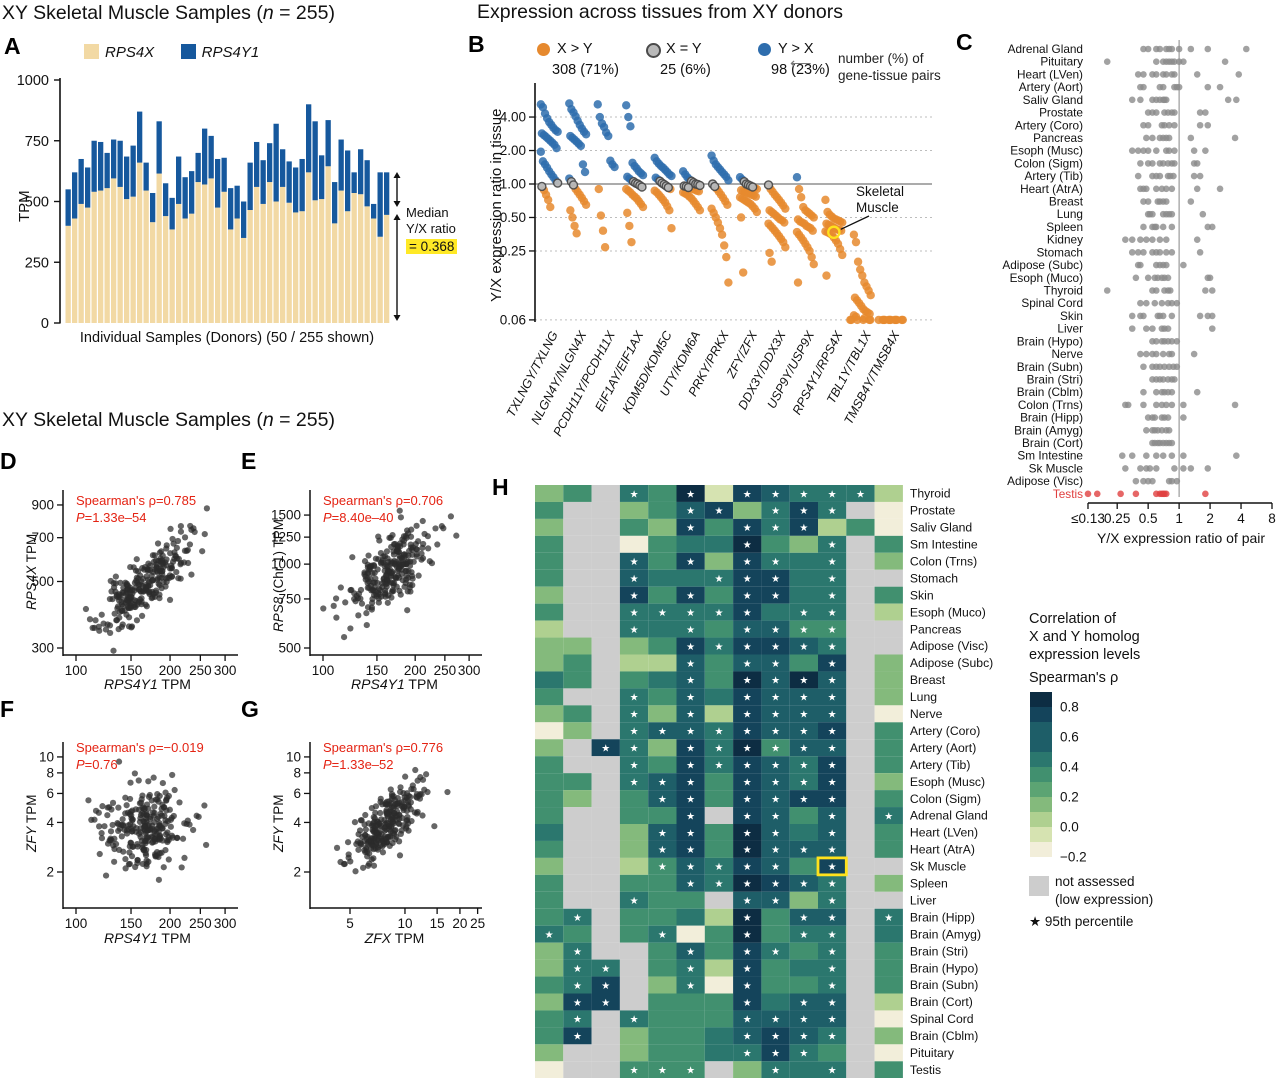 This screenshot has height=1078, width=1280. I want to click on panel-d-ylabel: RPS4X TPM, so click(31, 572).